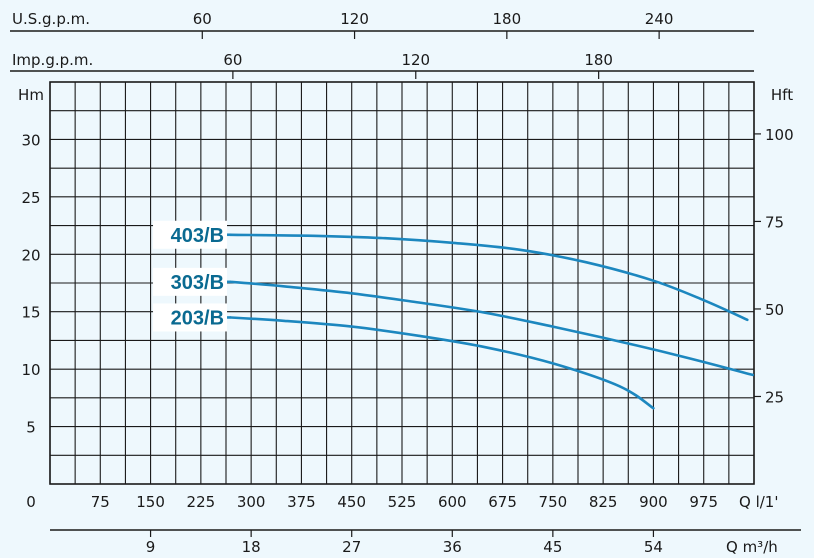  What do you see at coordinates (452, 547) in the screenshot?
I see `m3h-tick-label: 36` at bounding box center [452, 547].